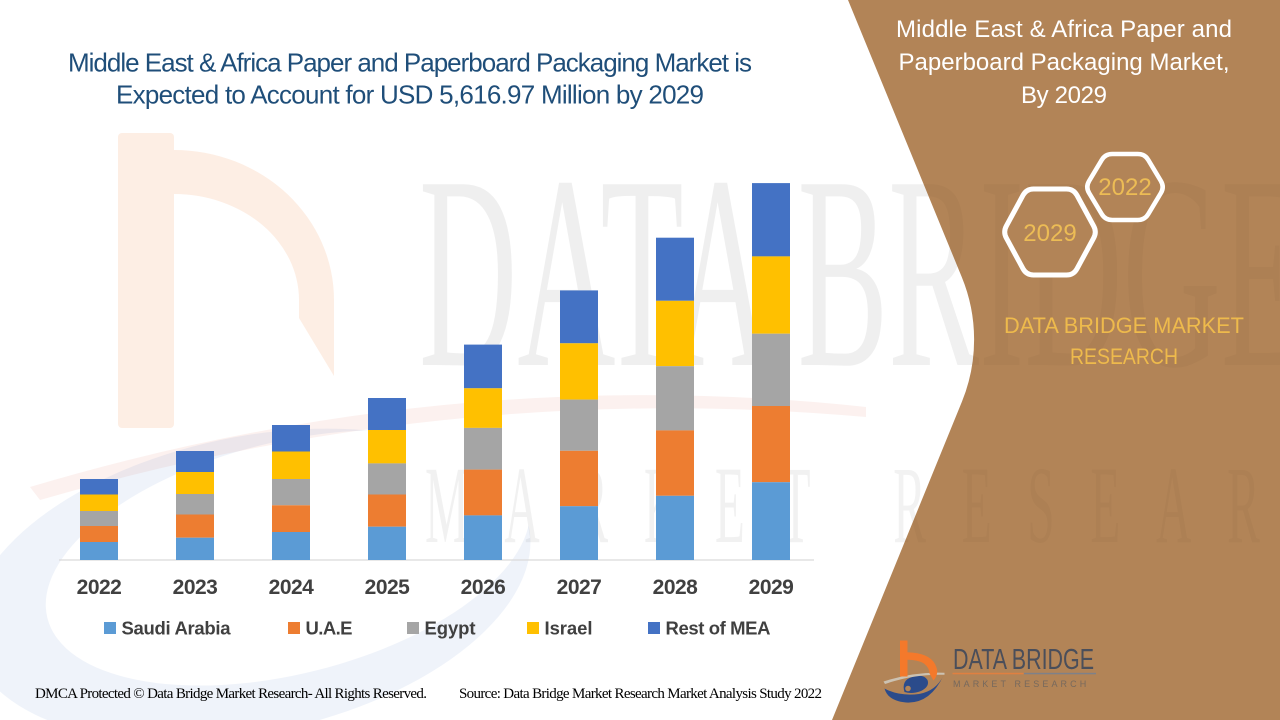 This screenshot has width=1280, height=720. What do you see at coordinates (579, 587) in the screenshot?
I see `svg-text: 2027` at bounding box center [579, 587].